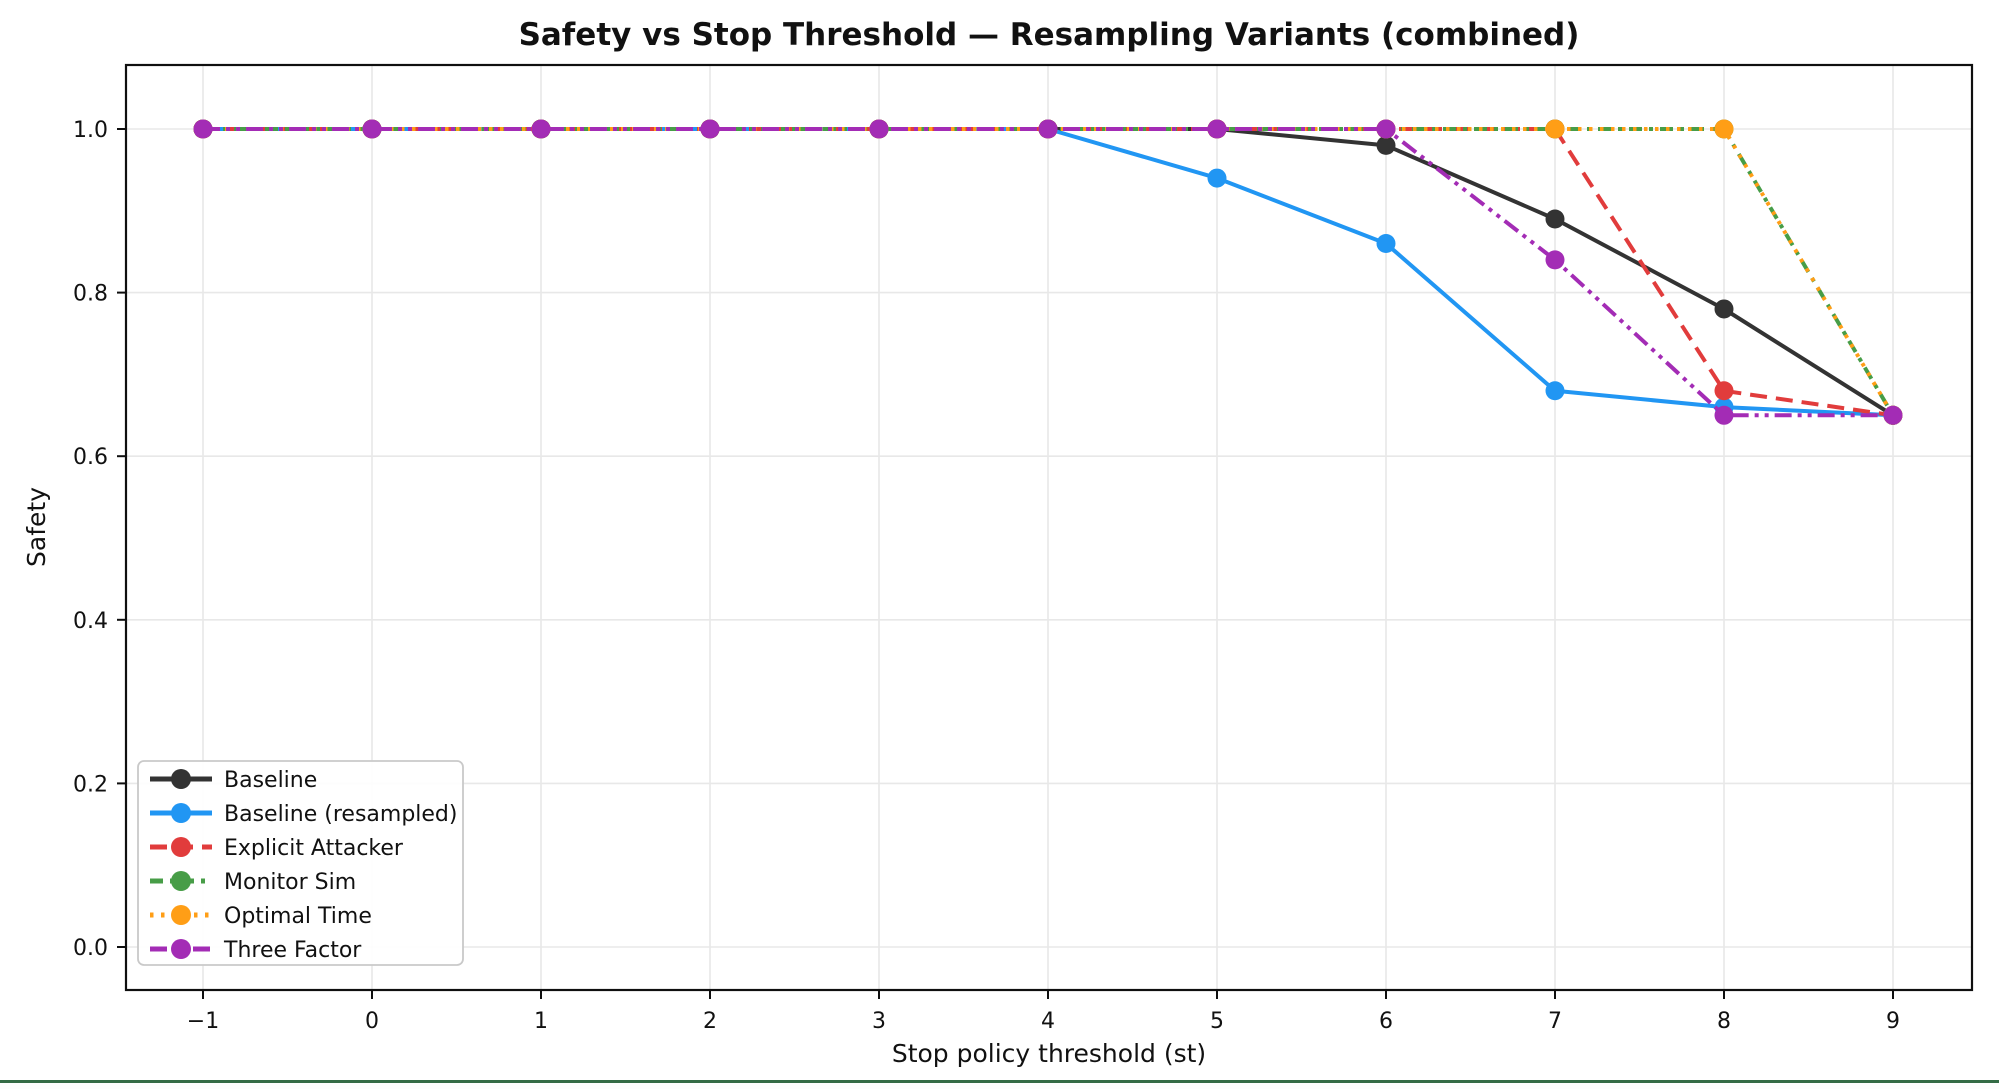  Describe the element at coordinates (999, 1081) in the screenshot. I see `bottom-window-edge` at that location.